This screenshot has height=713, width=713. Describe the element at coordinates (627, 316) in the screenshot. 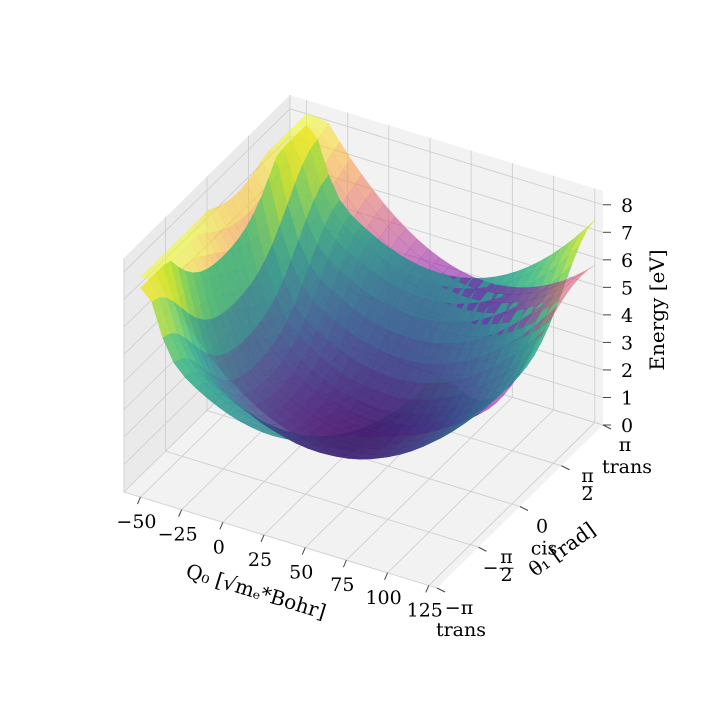

I see `z-tick-label: 4` at that location.